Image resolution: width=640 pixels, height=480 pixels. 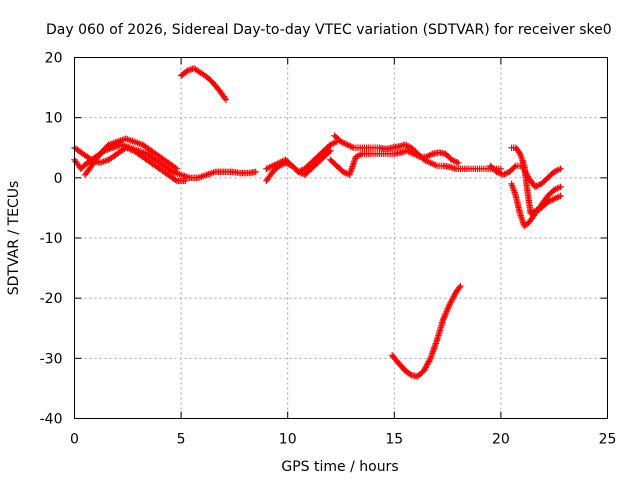 What do you see at coordinates (203, 84) in the screenshot?
I see `series-arc-high` at bounding box center [203, 84].